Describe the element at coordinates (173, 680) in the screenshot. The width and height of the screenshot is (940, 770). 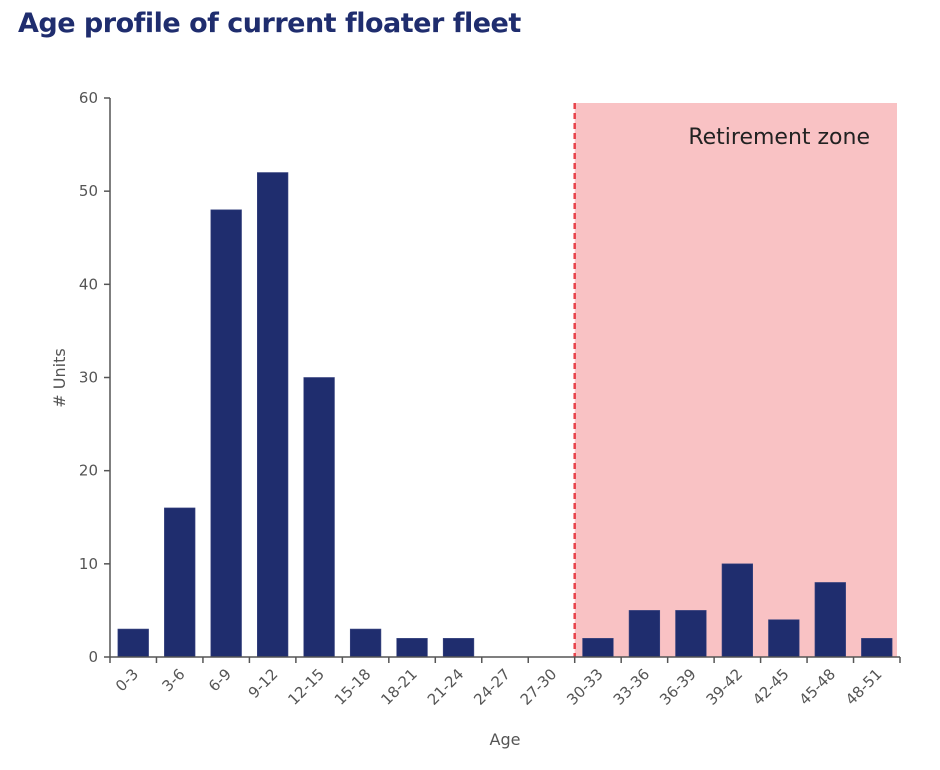
I see `x-tick-label: 3-6` at that location.